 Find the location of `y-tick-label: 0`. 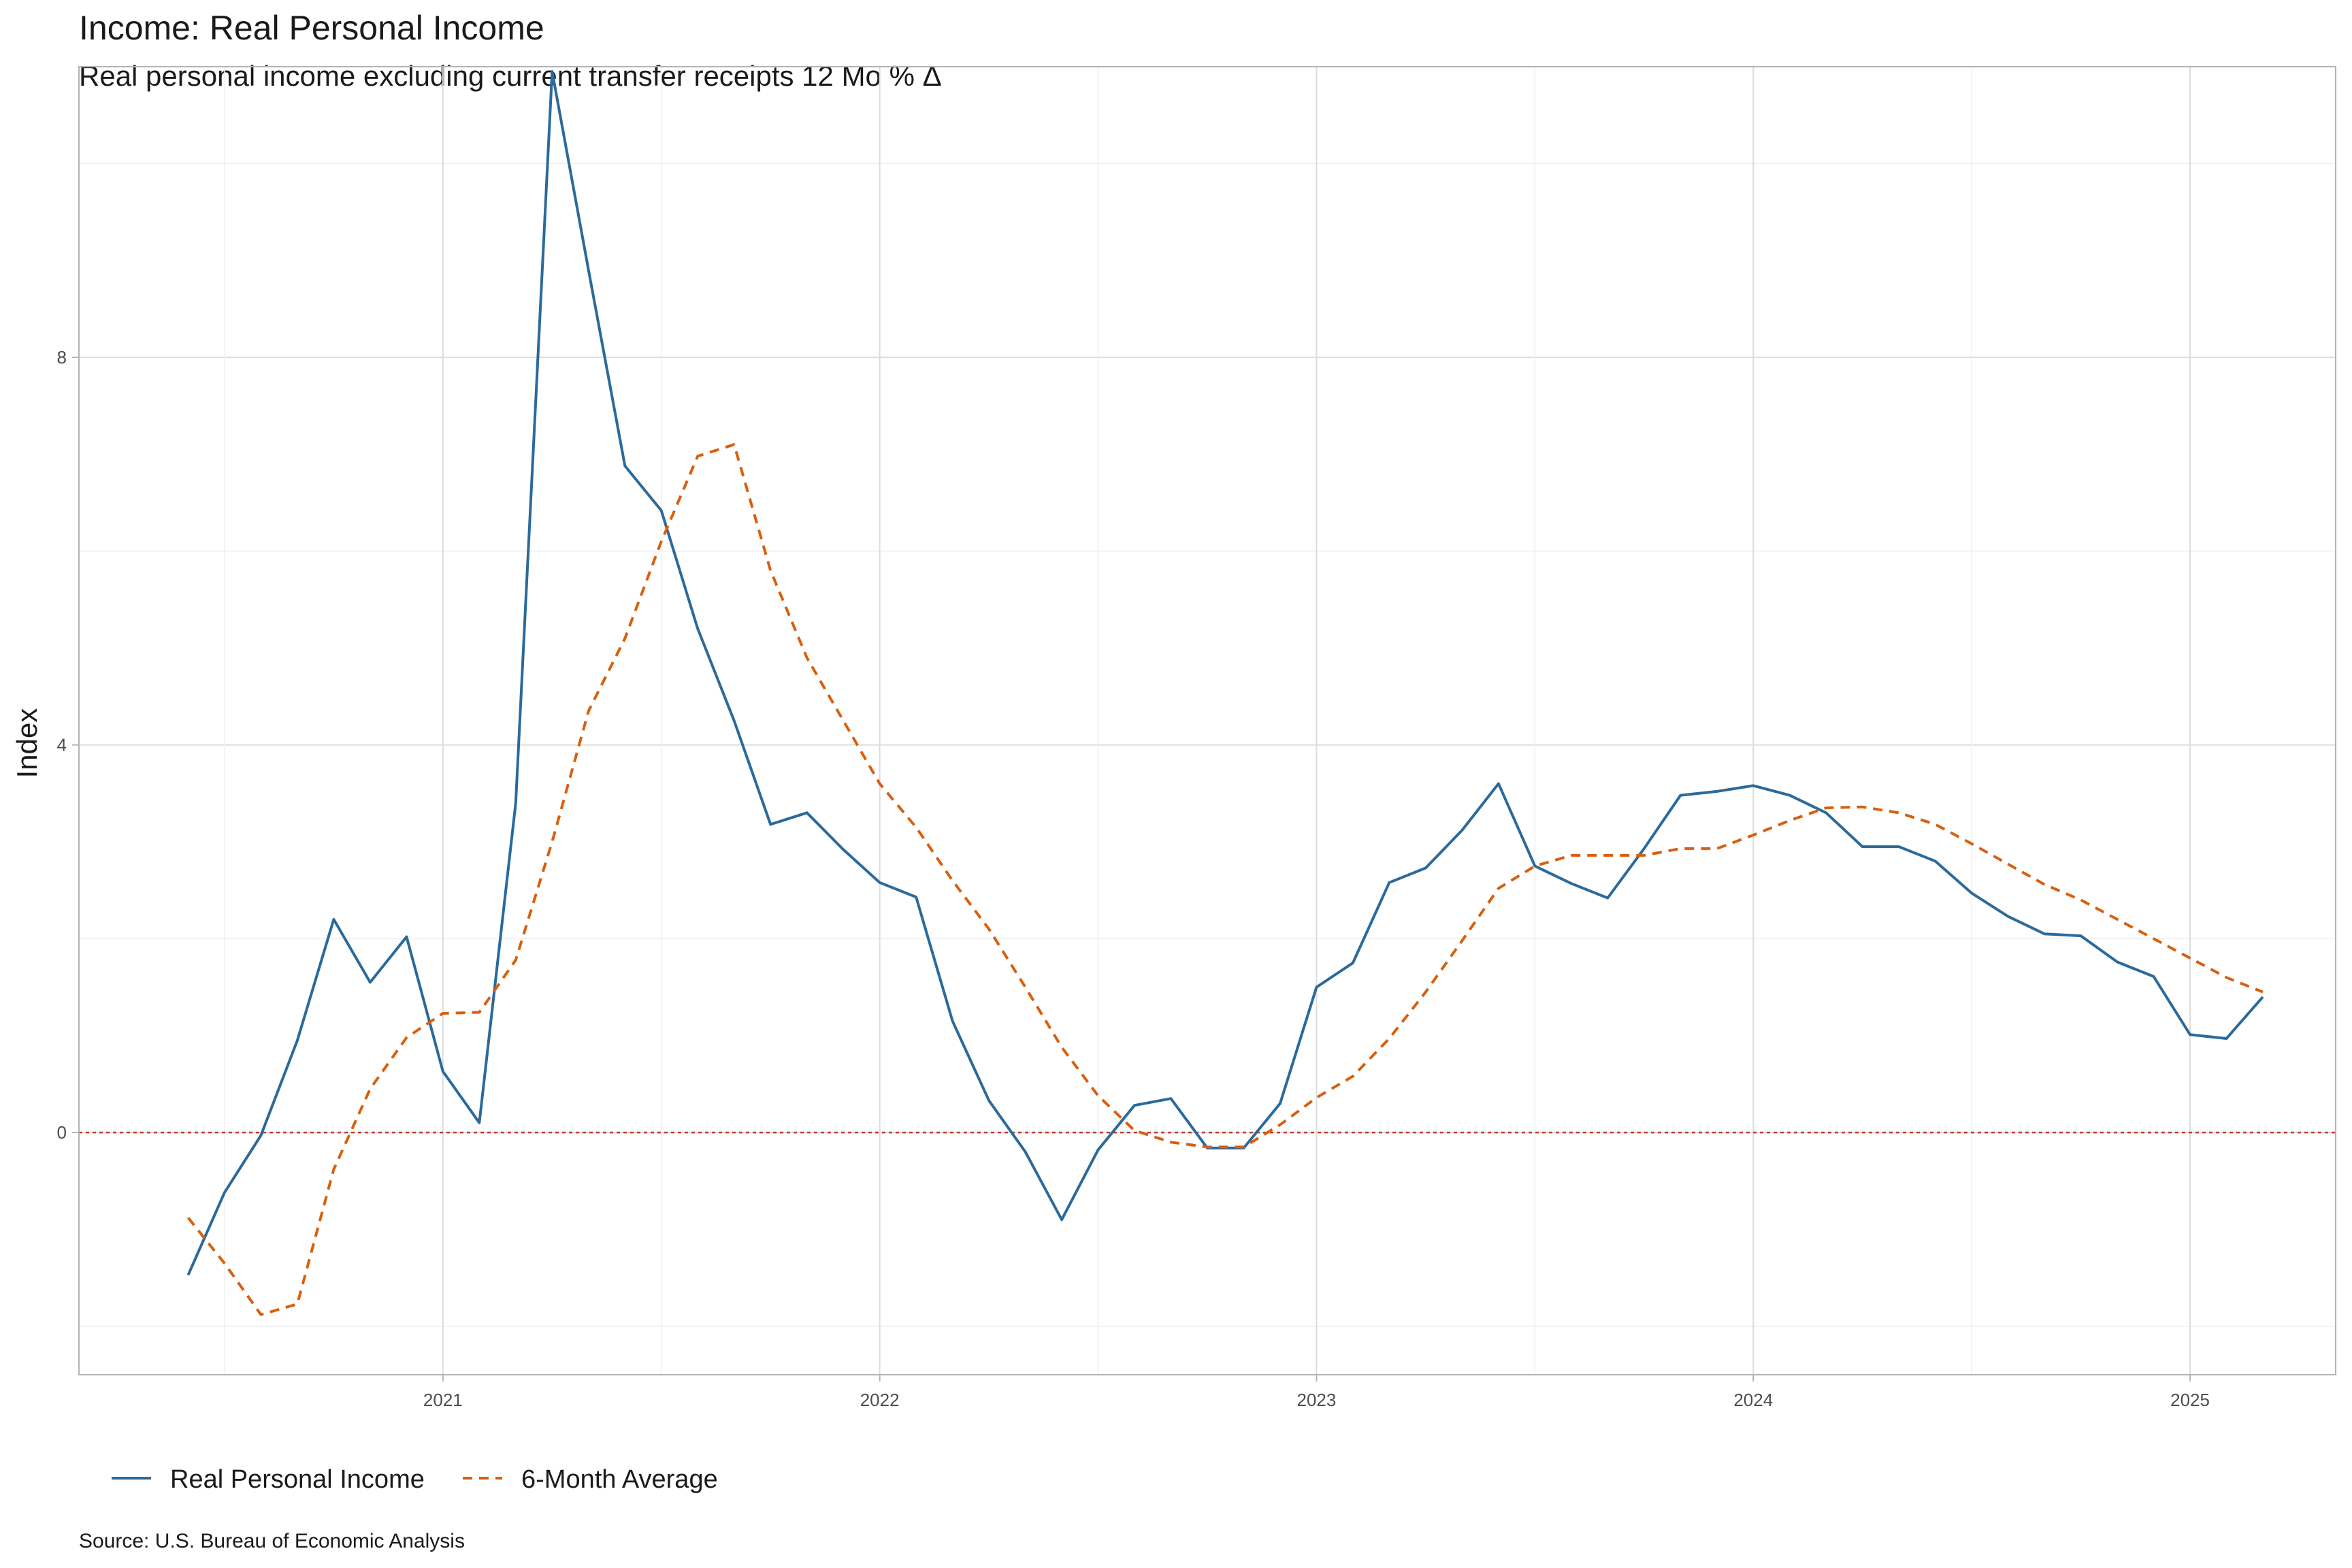

y-tick-label: 0 is located at coordinates (62, 1132).